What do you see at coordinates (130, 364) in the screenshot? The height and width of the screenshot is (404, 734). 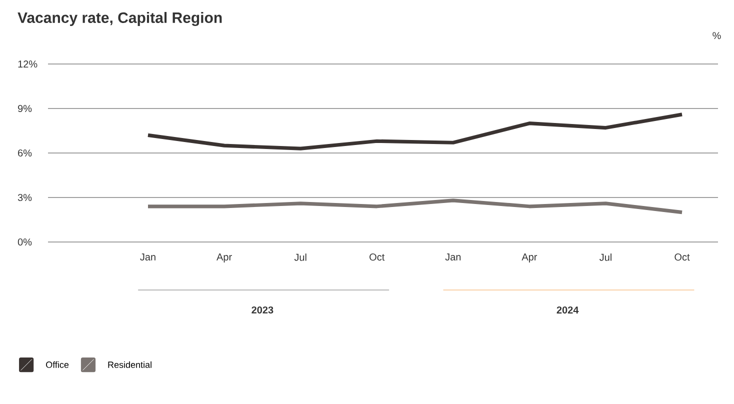 I see `legend-label: Residential` at bounding box center [130, 364].